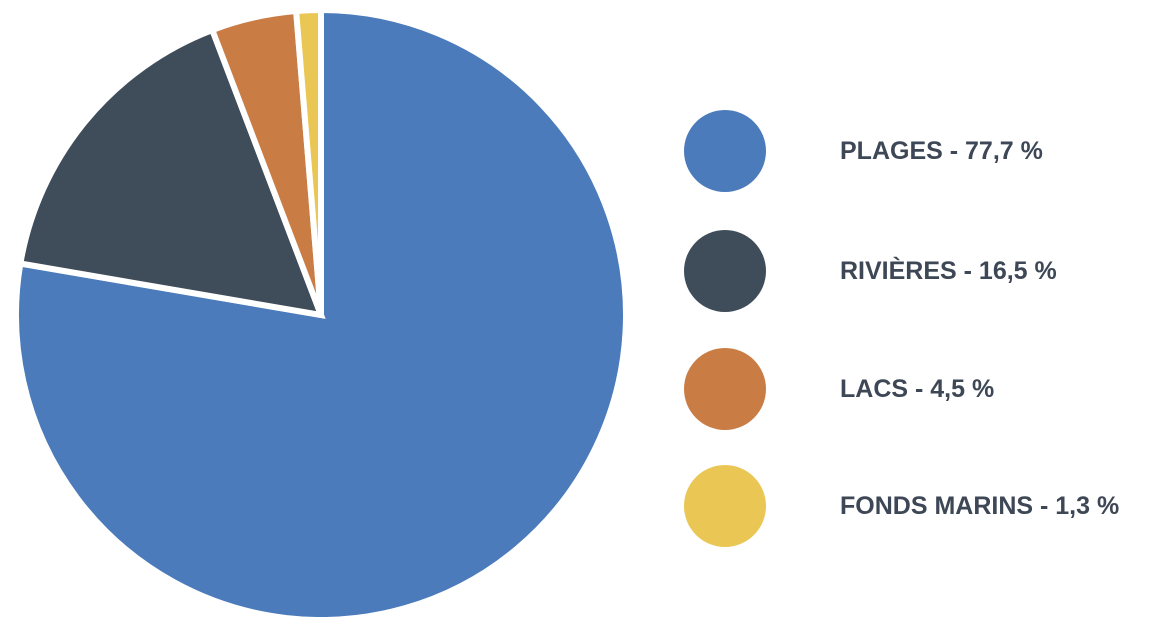  I want to click on legend-swatch-lacs, so click(725, 389).